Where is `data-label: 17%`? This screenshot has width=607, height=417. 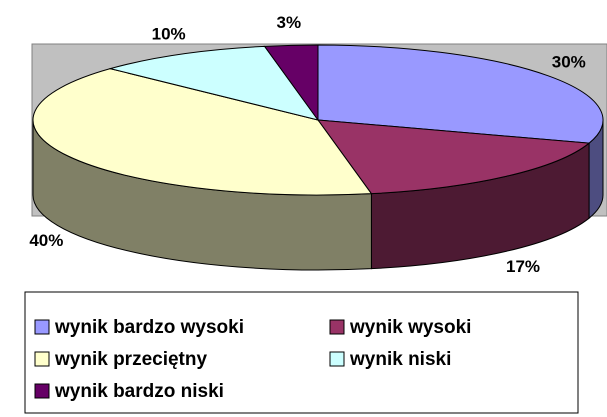 data-label: 17% is located at coordinates (523, 266).